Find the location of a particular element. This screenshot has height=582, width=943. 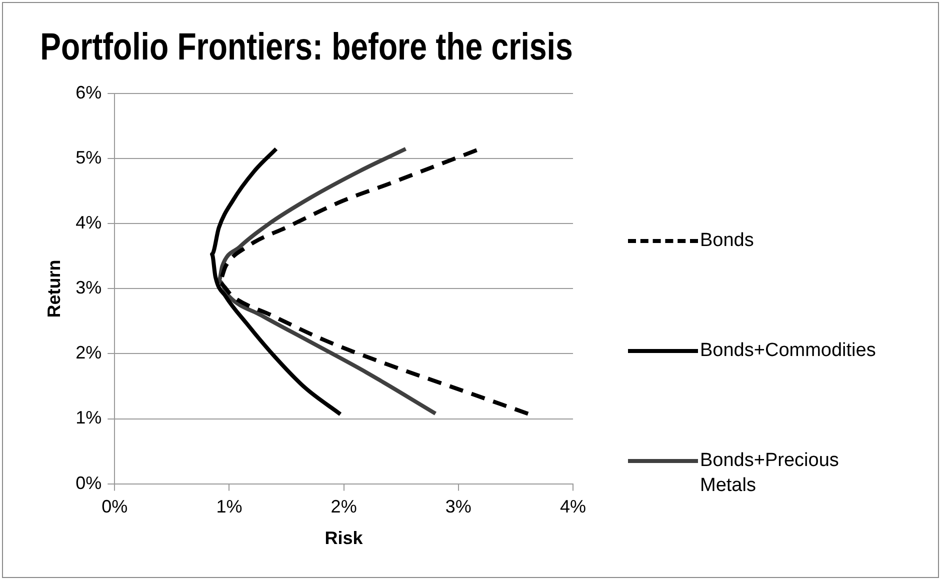

x-tick-label: 3% is located at coordinates (458, 506).